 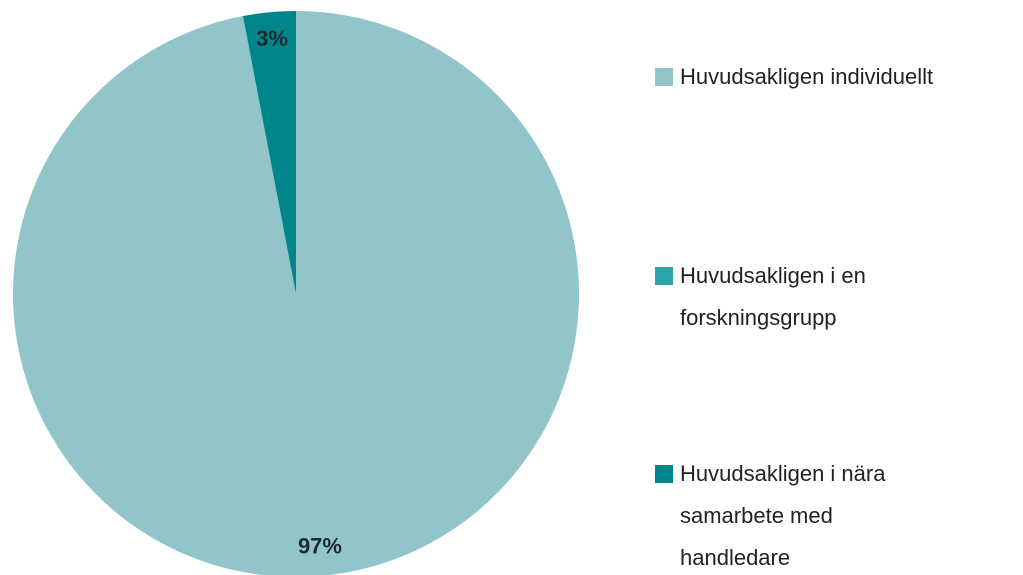 What do you see at coordinates (272, 38) in the screenshot?
I see `data-label: 3%` at bounding box center [272, 38].